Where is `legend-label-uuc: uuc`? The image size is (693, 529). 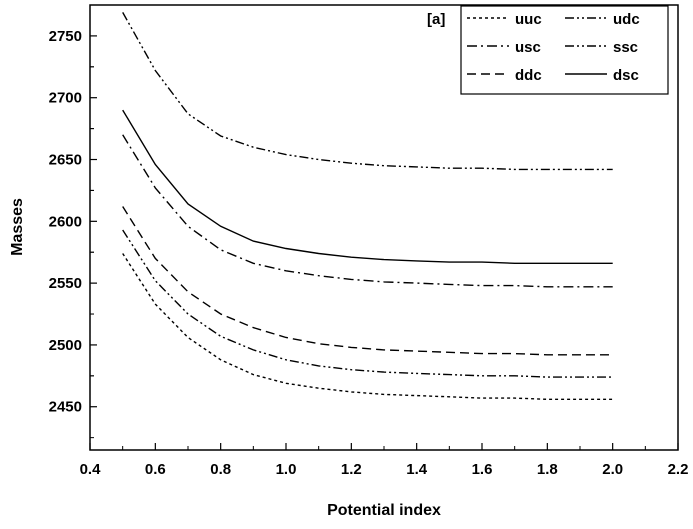 legend-label-uuc: uuc is located at coordinates (528, 19).